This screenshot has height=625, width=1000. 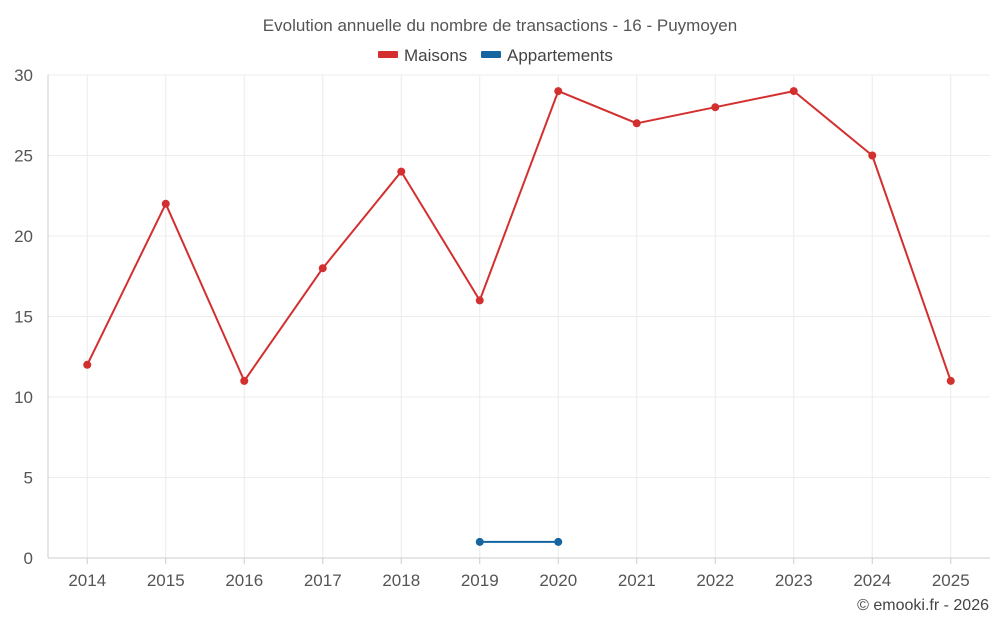 What do you see at coordinates (923, 605) in the screenshot?
I see `credit-text: © emooki.fr - 2026` at bounding box center [923, 605].